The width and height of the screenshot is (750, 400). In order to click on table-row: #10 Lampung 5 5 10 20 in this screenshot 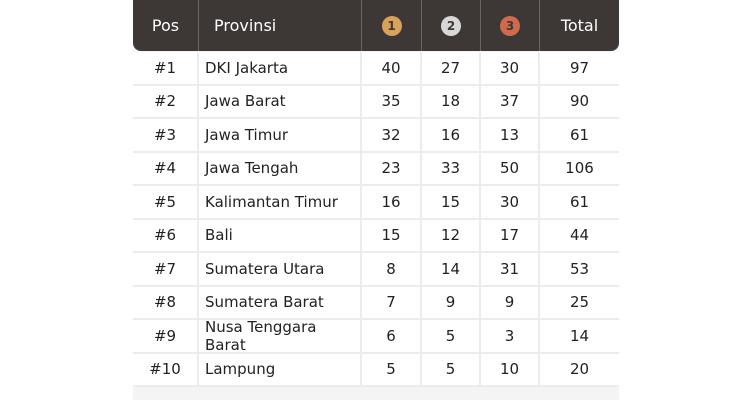, I will do `click(376, 370)`.